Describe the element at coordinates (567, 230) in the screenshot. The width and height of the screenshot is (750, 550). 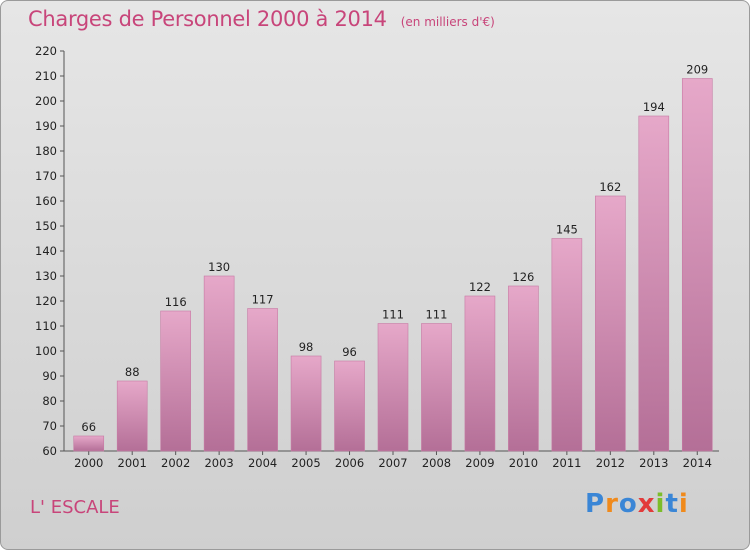
I see `data-label: 145` at that location.